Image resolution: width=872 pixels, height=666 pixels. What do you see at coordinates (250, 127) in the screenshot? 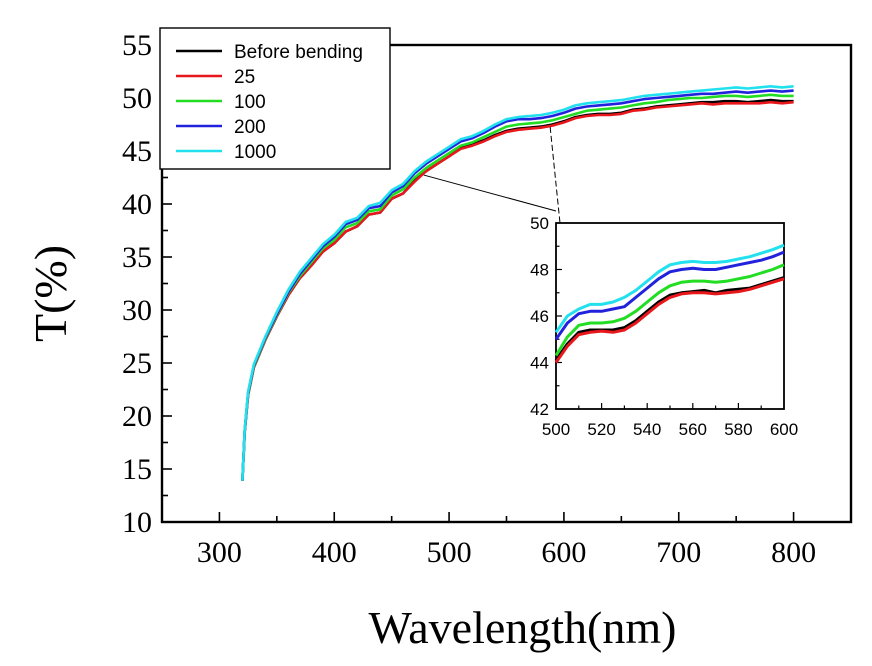
I see `legend-label: 200` at bounding box center [250, 127].